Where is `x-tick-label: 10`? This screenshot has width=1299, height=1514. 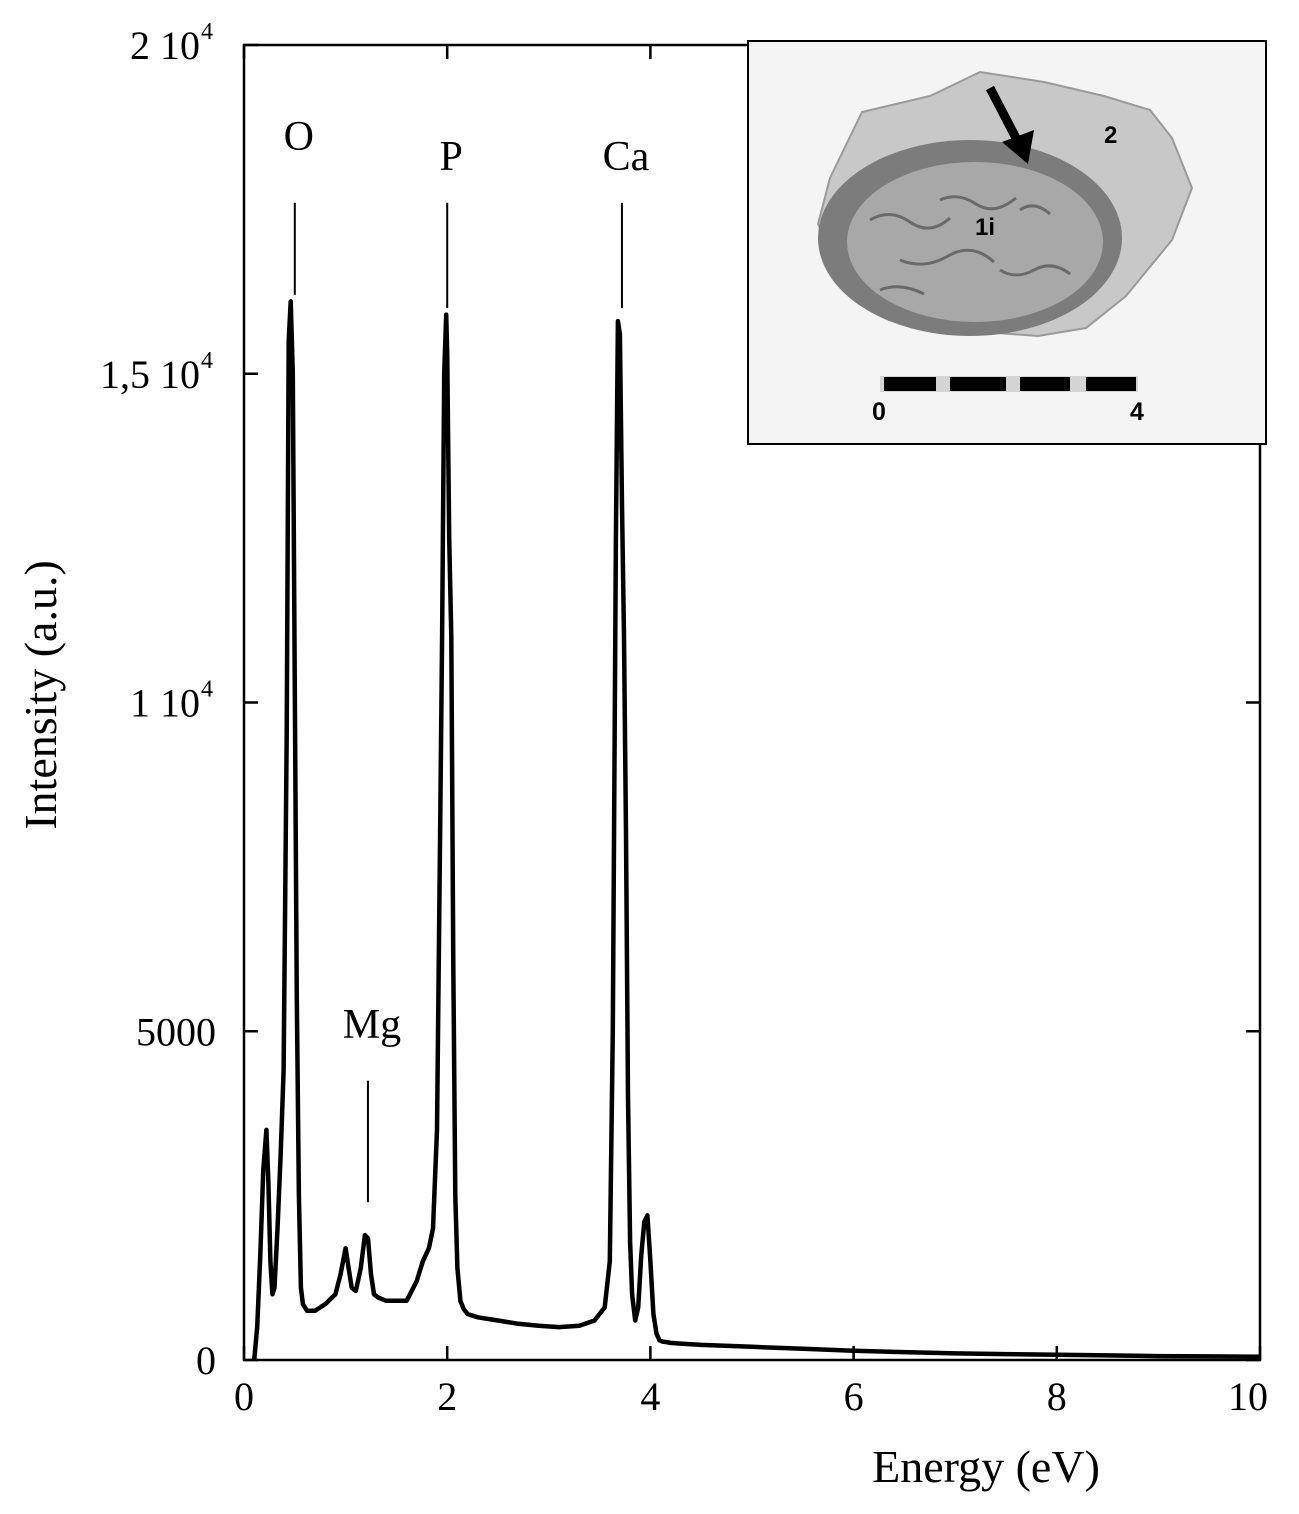 x-tick-label: 10 is located at coordinates (1248, 1396).